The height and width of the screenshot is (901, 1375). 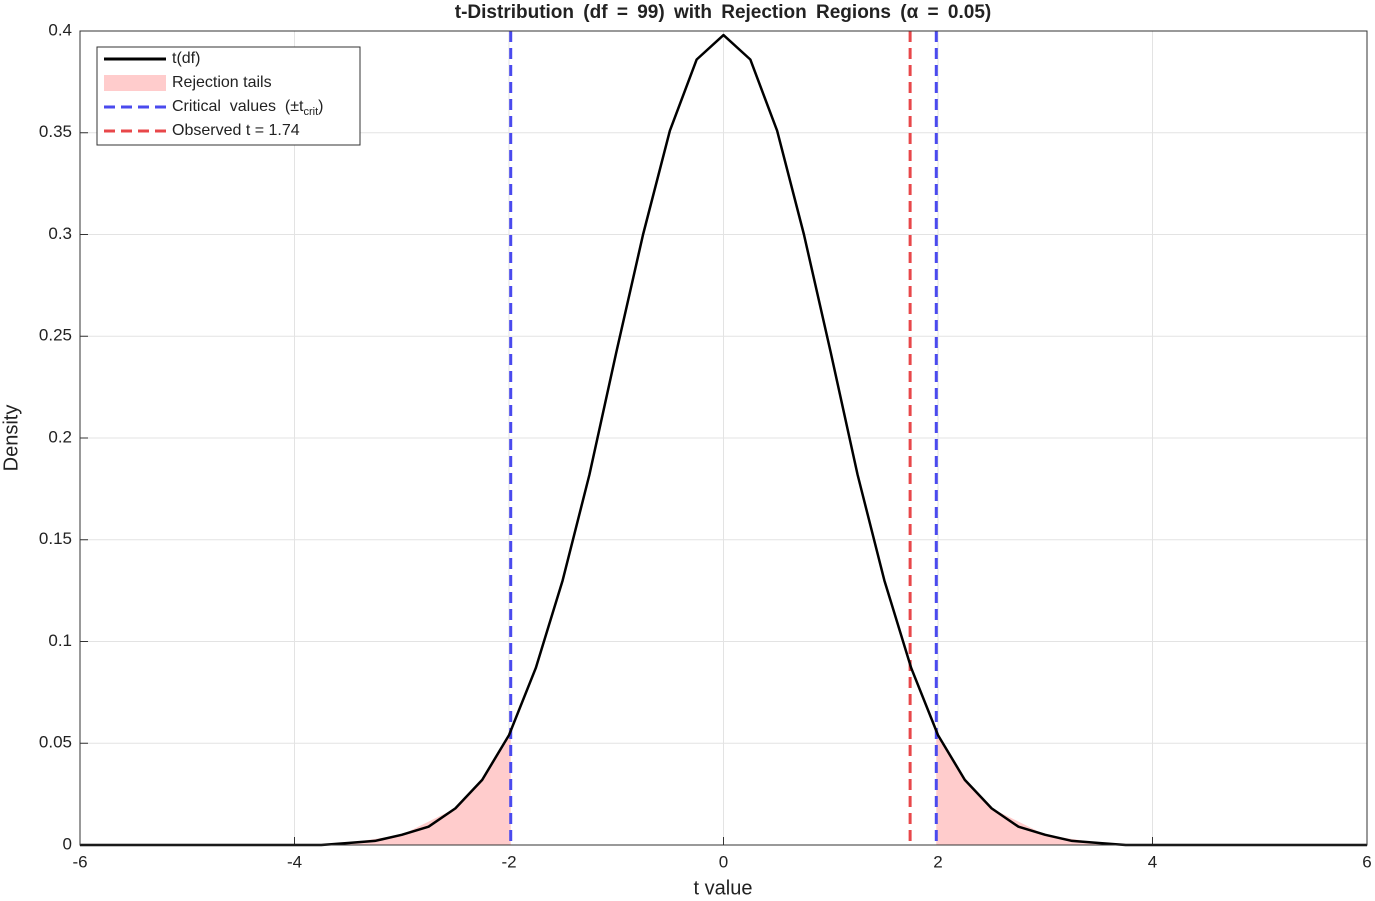 I want to click on legend-label: t(df), so click(x=186, y=58).